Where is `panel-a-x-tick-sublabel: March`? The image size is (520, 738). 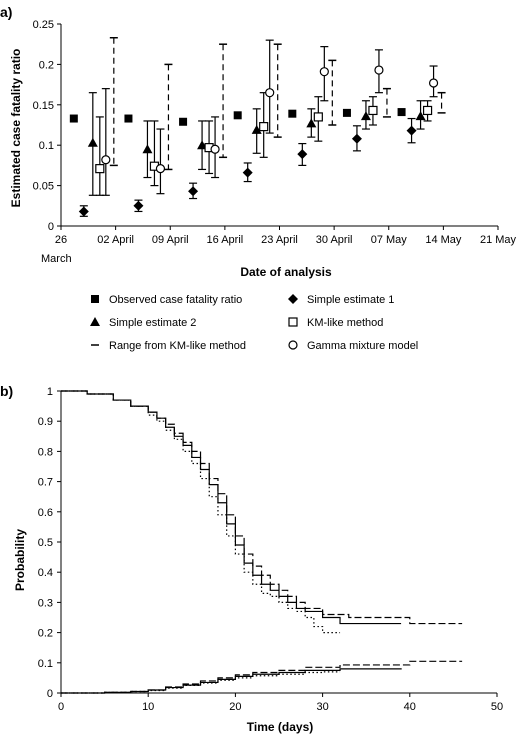 panel-a-x-tick-sublabel: March is located at coordinates (56, 259).